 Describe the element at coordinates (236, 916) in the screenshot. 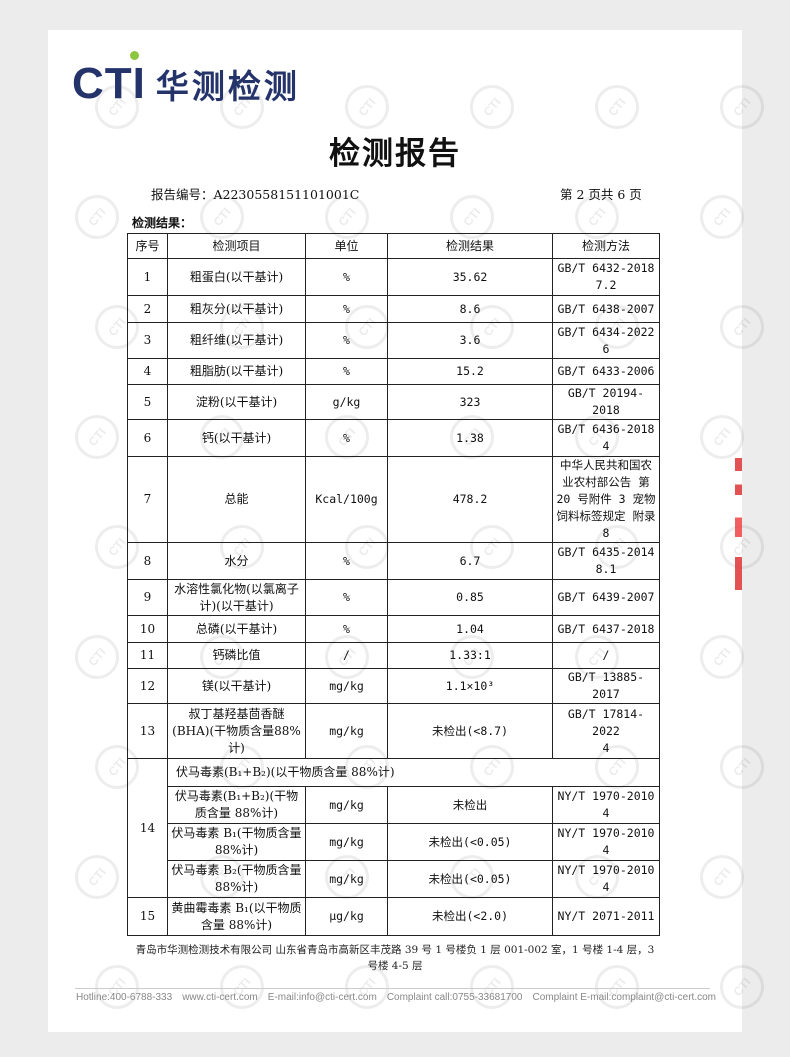

I see `cell-item: 黄曲霉毒素 B₁(以干物质含量 88%计)` at that location.